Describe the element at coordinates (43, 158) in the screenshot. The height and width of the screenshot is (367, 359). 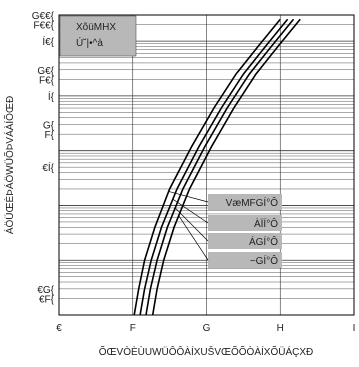
I see `y-tick-labels: G€€{F€€{ Í€{ G€{F€{ Í{ G{F{ €Í{ €G{€F{` at that location.